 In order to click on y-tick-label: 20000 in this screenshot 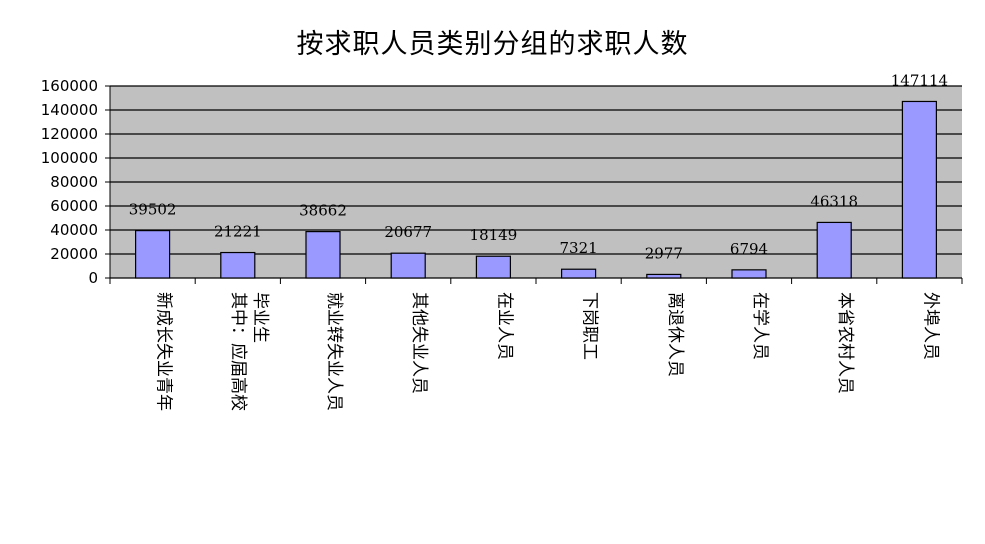, I will do `click(74, 254)`.